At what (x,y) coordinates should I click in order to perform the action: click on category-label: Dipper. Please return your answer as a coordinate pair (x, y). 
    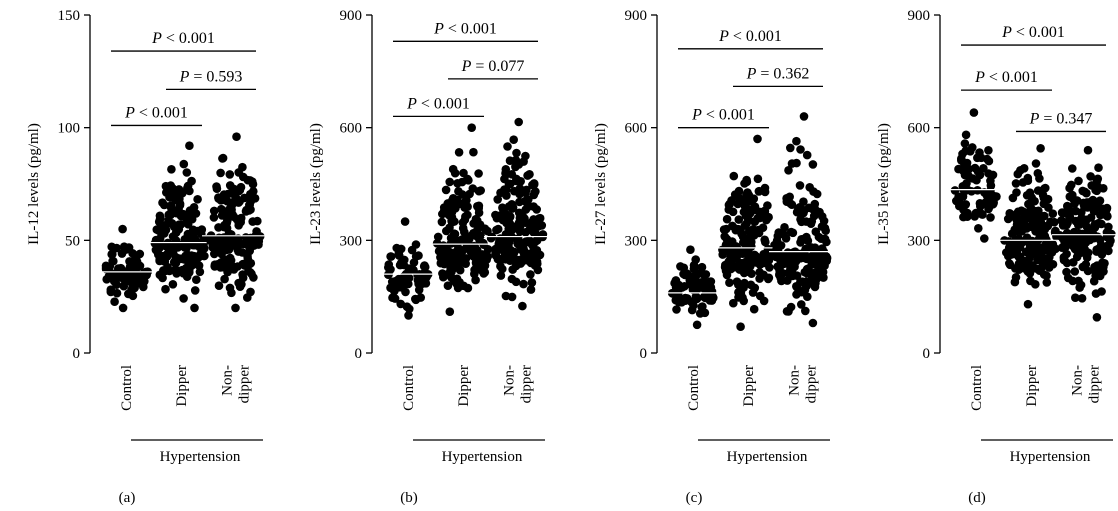
    Looking at the image, I should click on (749, 386).